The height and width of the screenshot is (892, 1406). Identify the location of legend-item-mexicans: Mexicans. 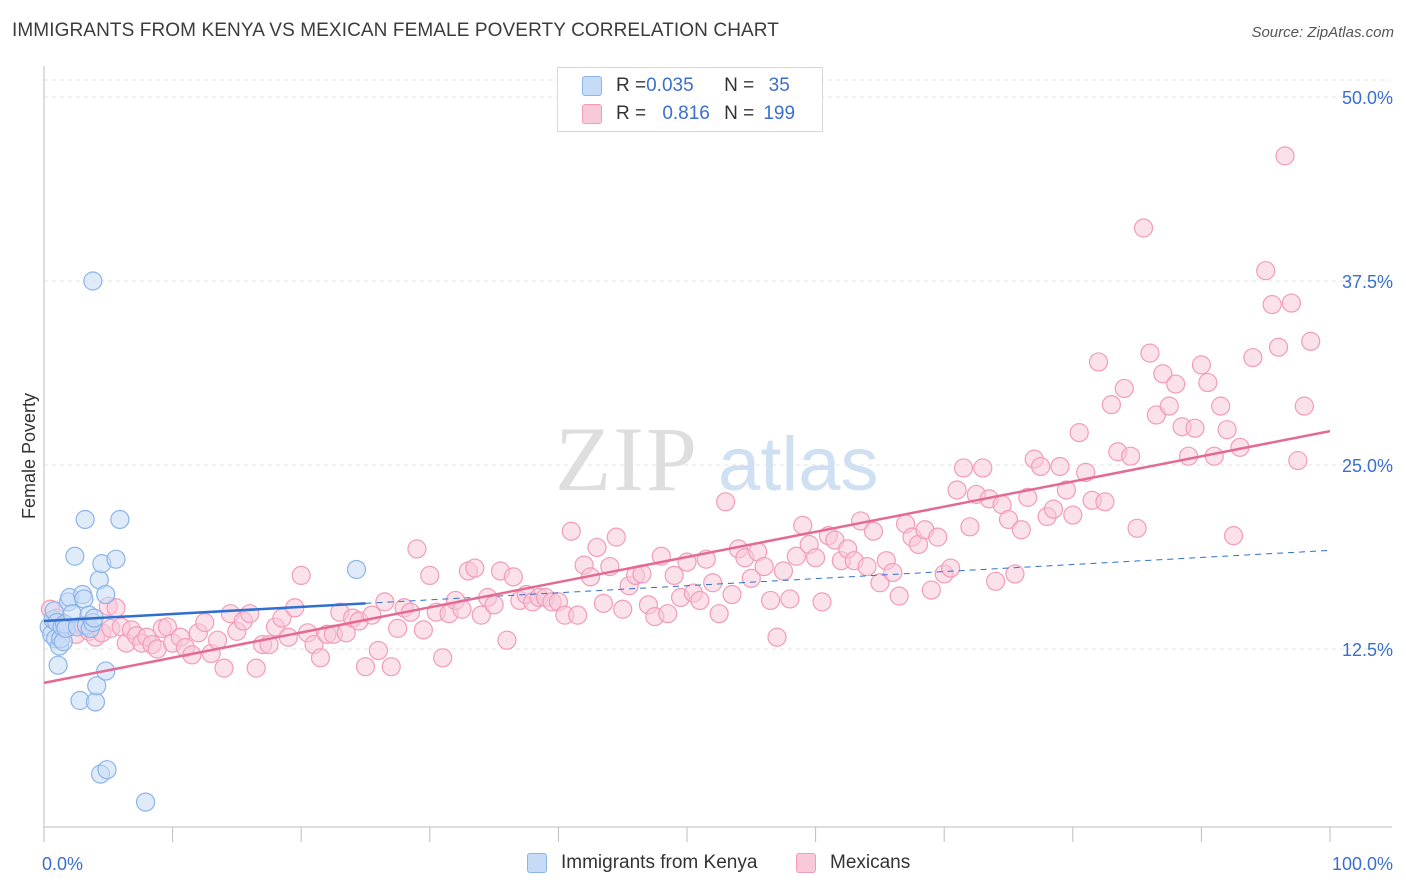
(853, 863).